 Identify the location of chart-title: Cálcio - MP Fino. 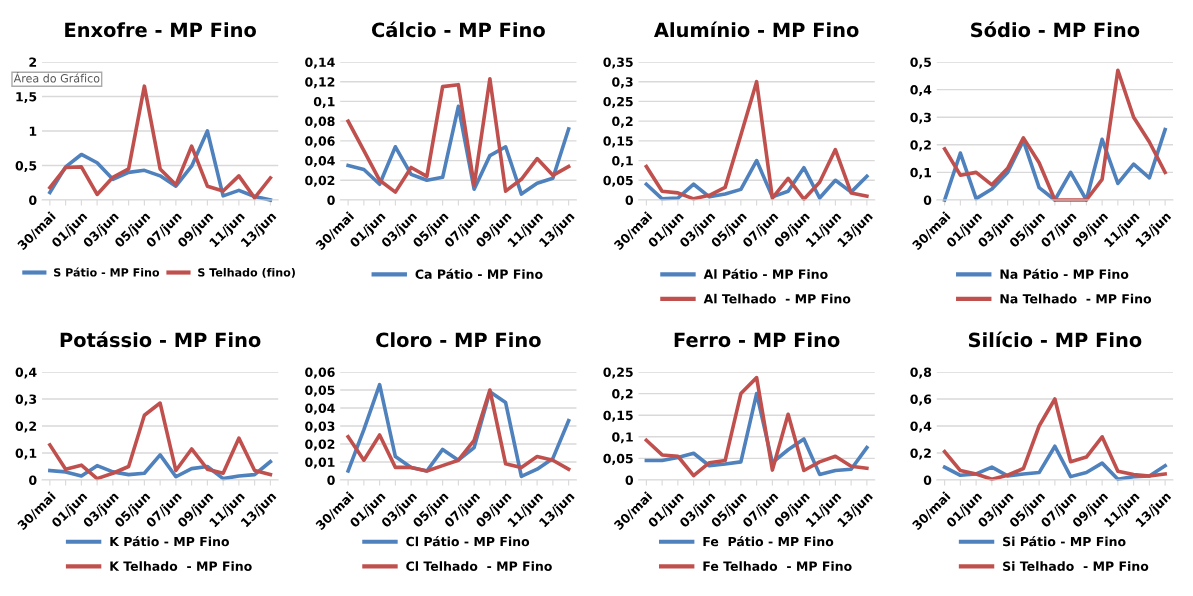
(458, 29).